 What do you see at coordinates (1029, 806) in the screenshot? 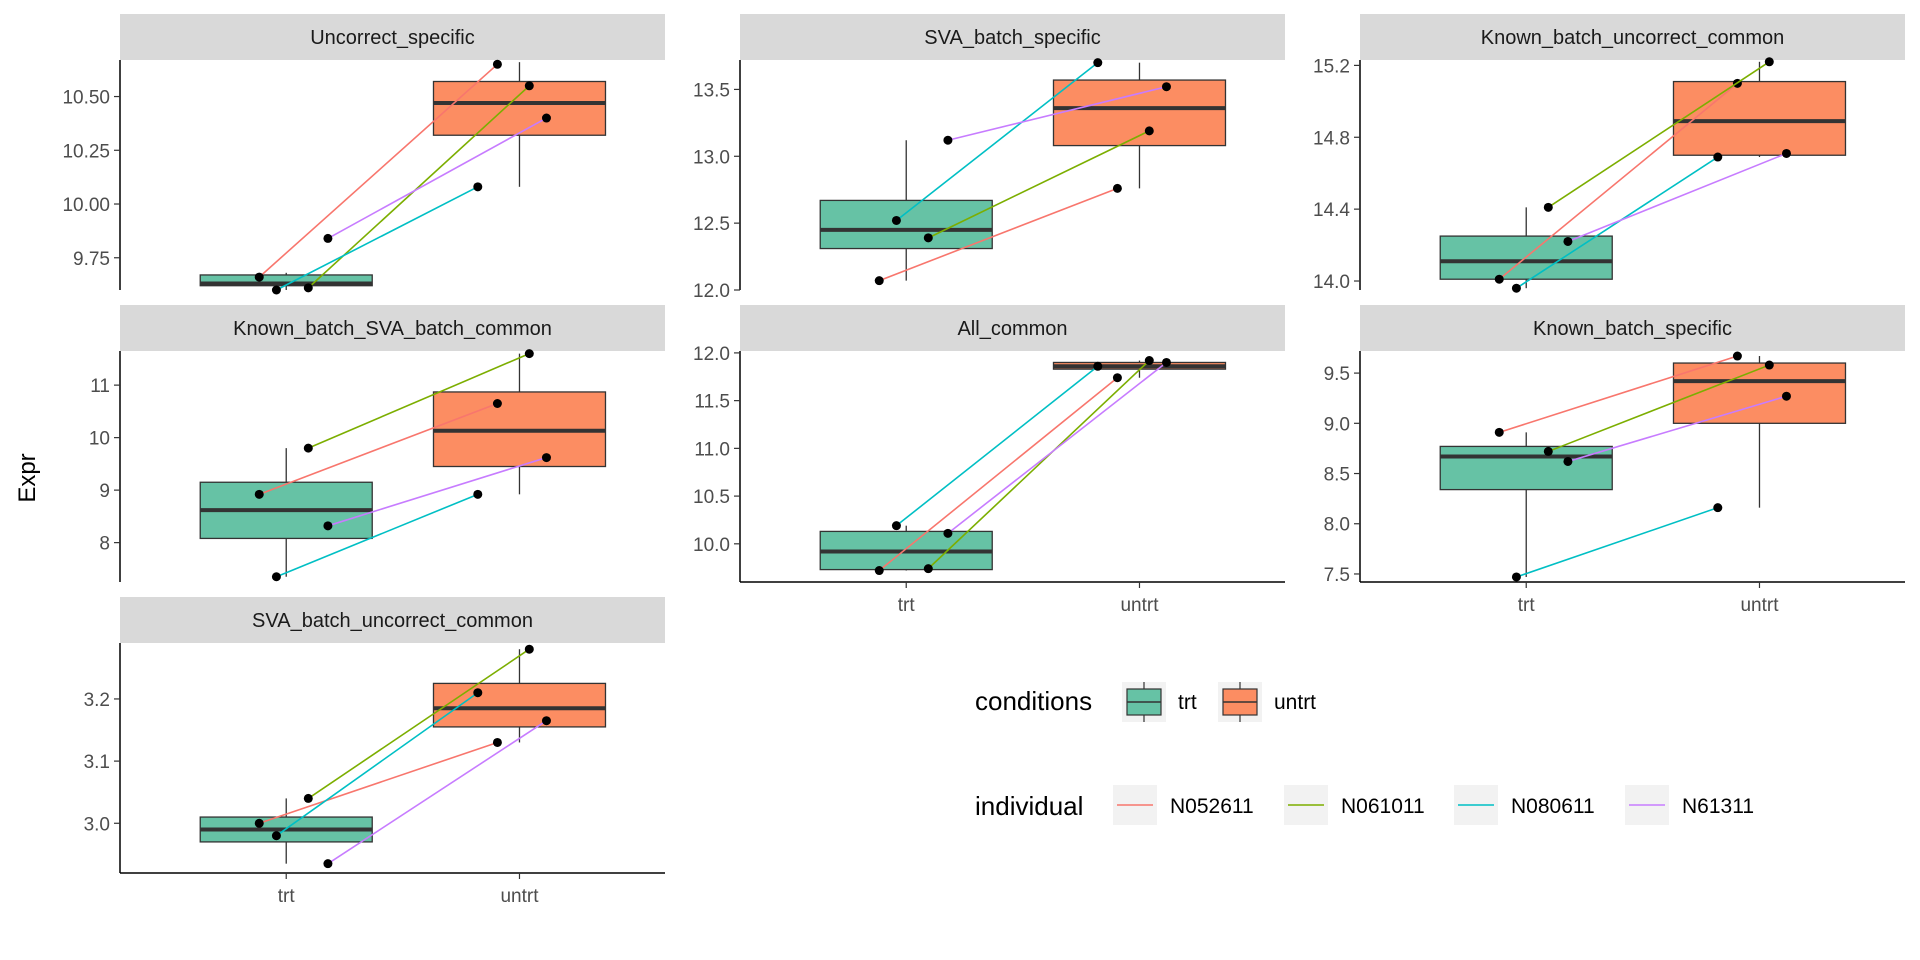
I see `legend-individual-title: individual` at bounding box center [1029, 806].